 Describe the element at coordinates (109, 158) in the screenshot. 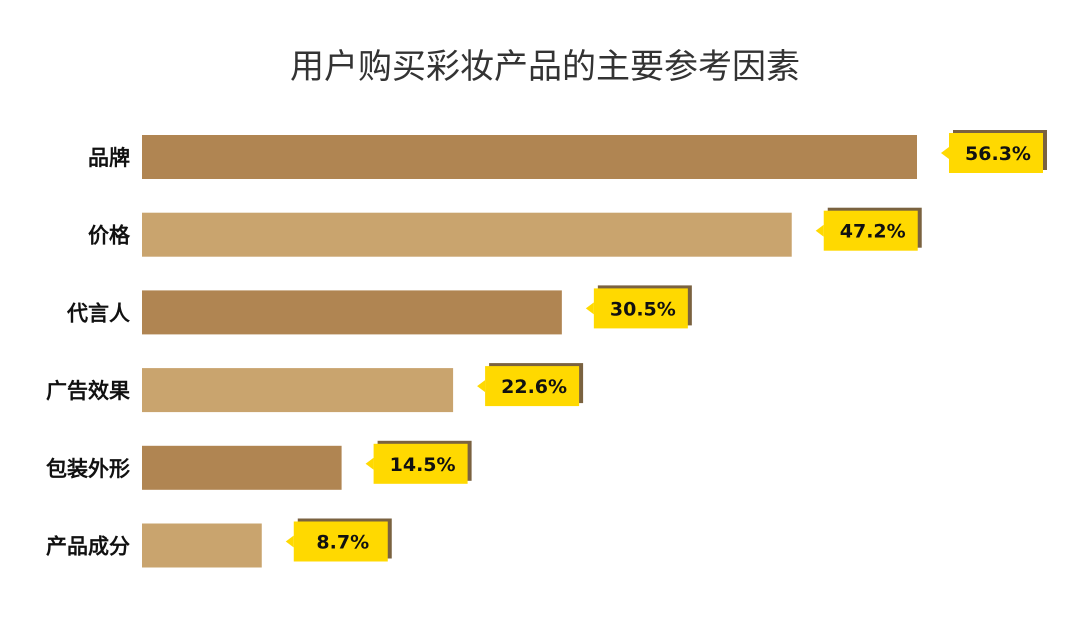

I see `category-label: 品牌` at that location.